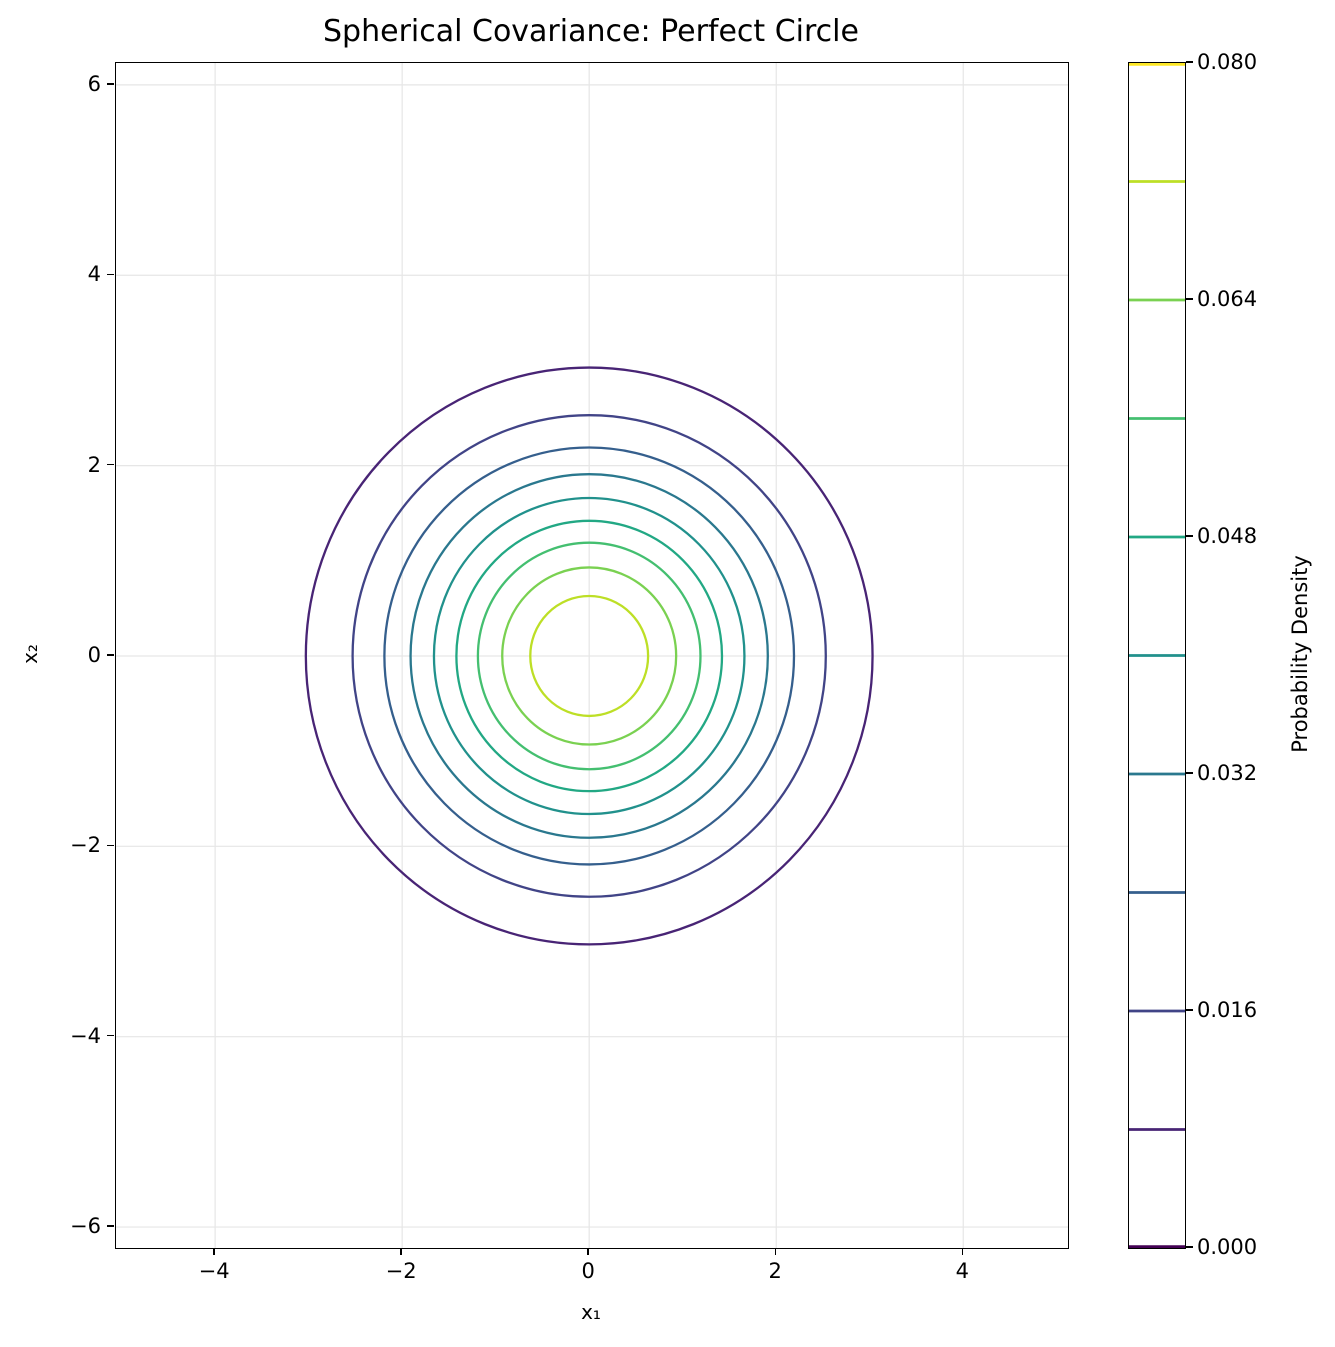 The height and width of the screenshot is (1347, 1335). Describe the element at coordinates (1300, 654) in the screenshot. I see `colorbar-label: Probability Density` at that location.